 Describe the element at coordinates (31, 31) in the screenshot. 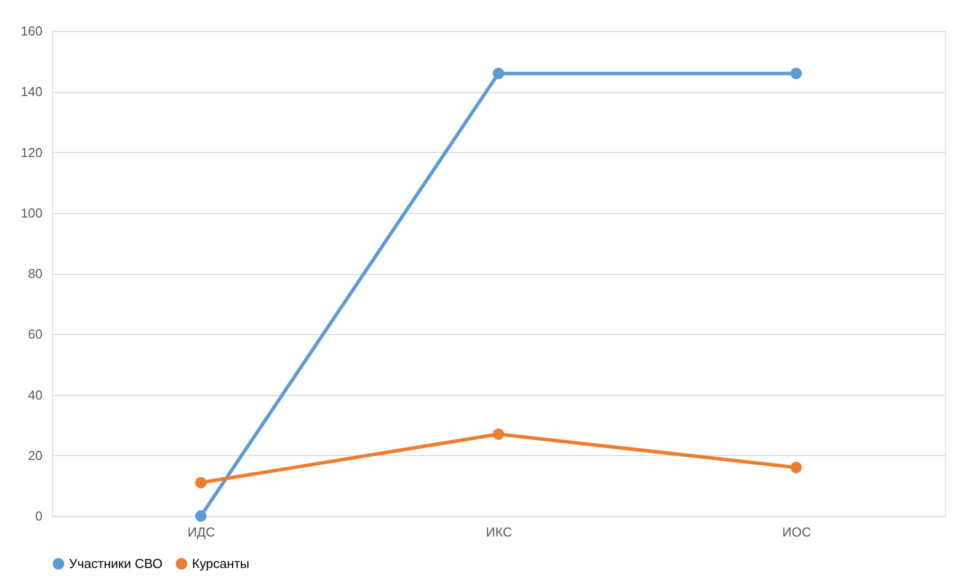

I see `y-tick-label: 160` at that location.